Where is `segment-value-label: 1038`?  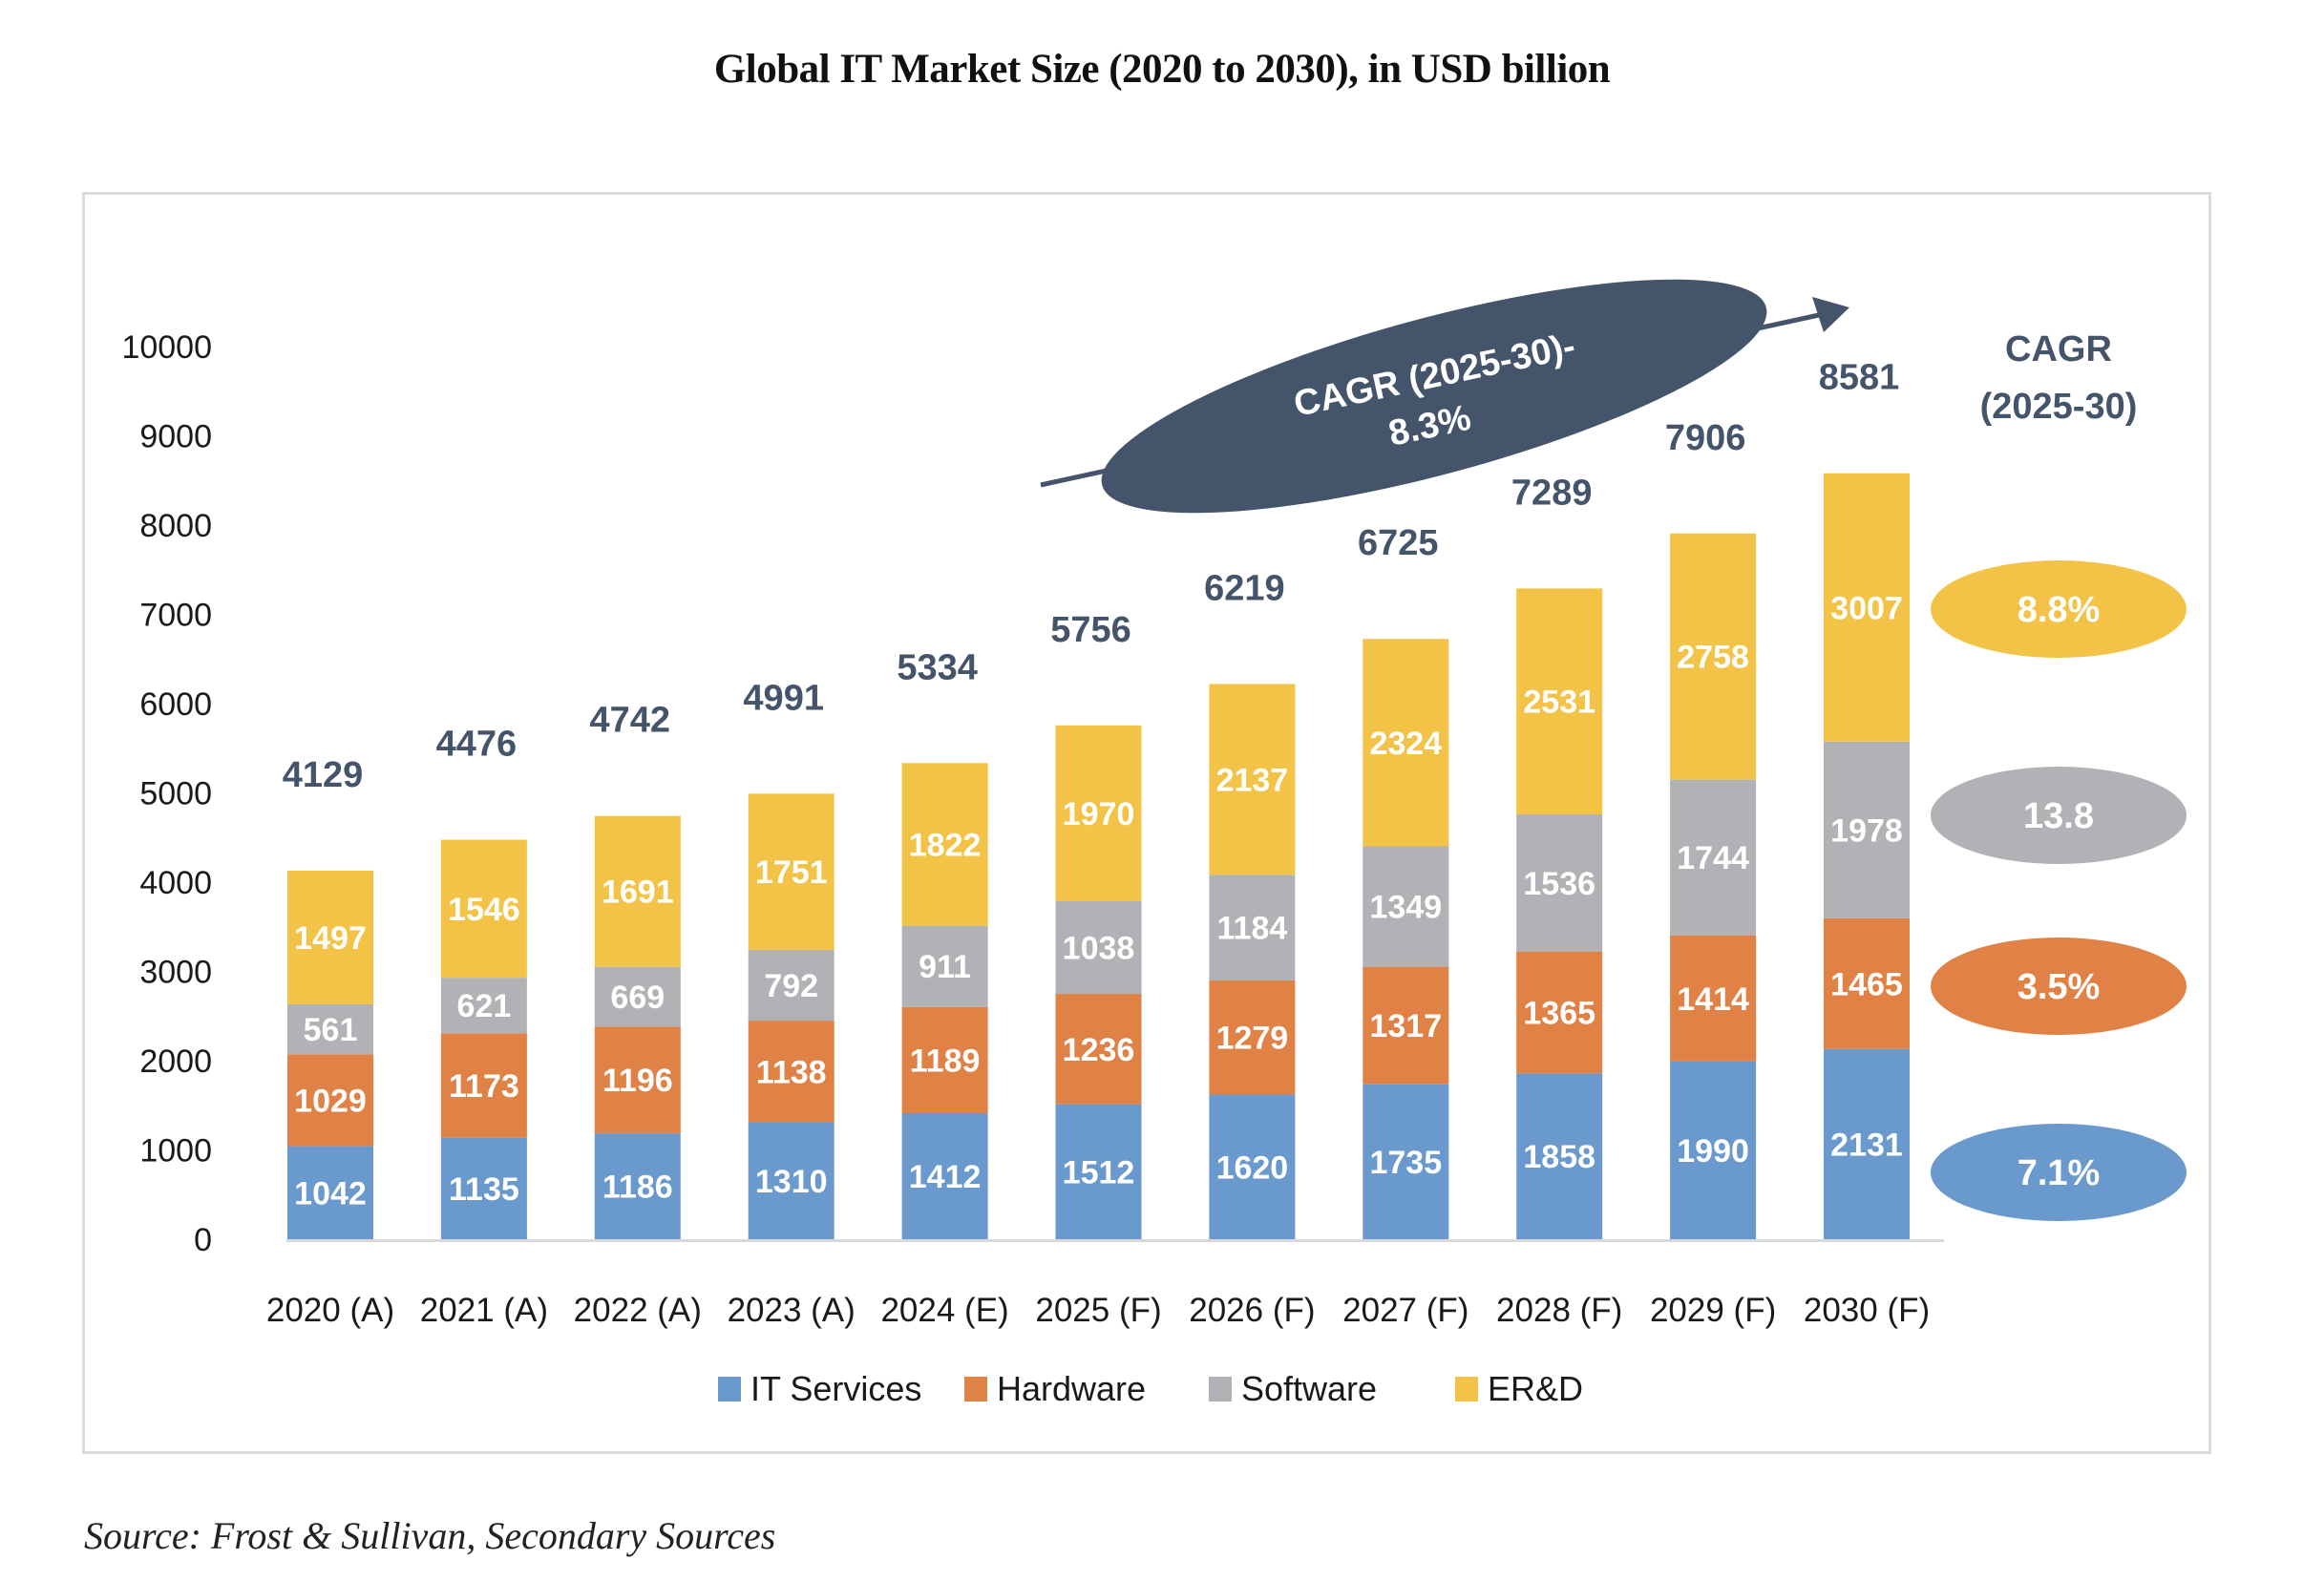
segment-value-label: 1038 is located at coordinates (1099, 949).